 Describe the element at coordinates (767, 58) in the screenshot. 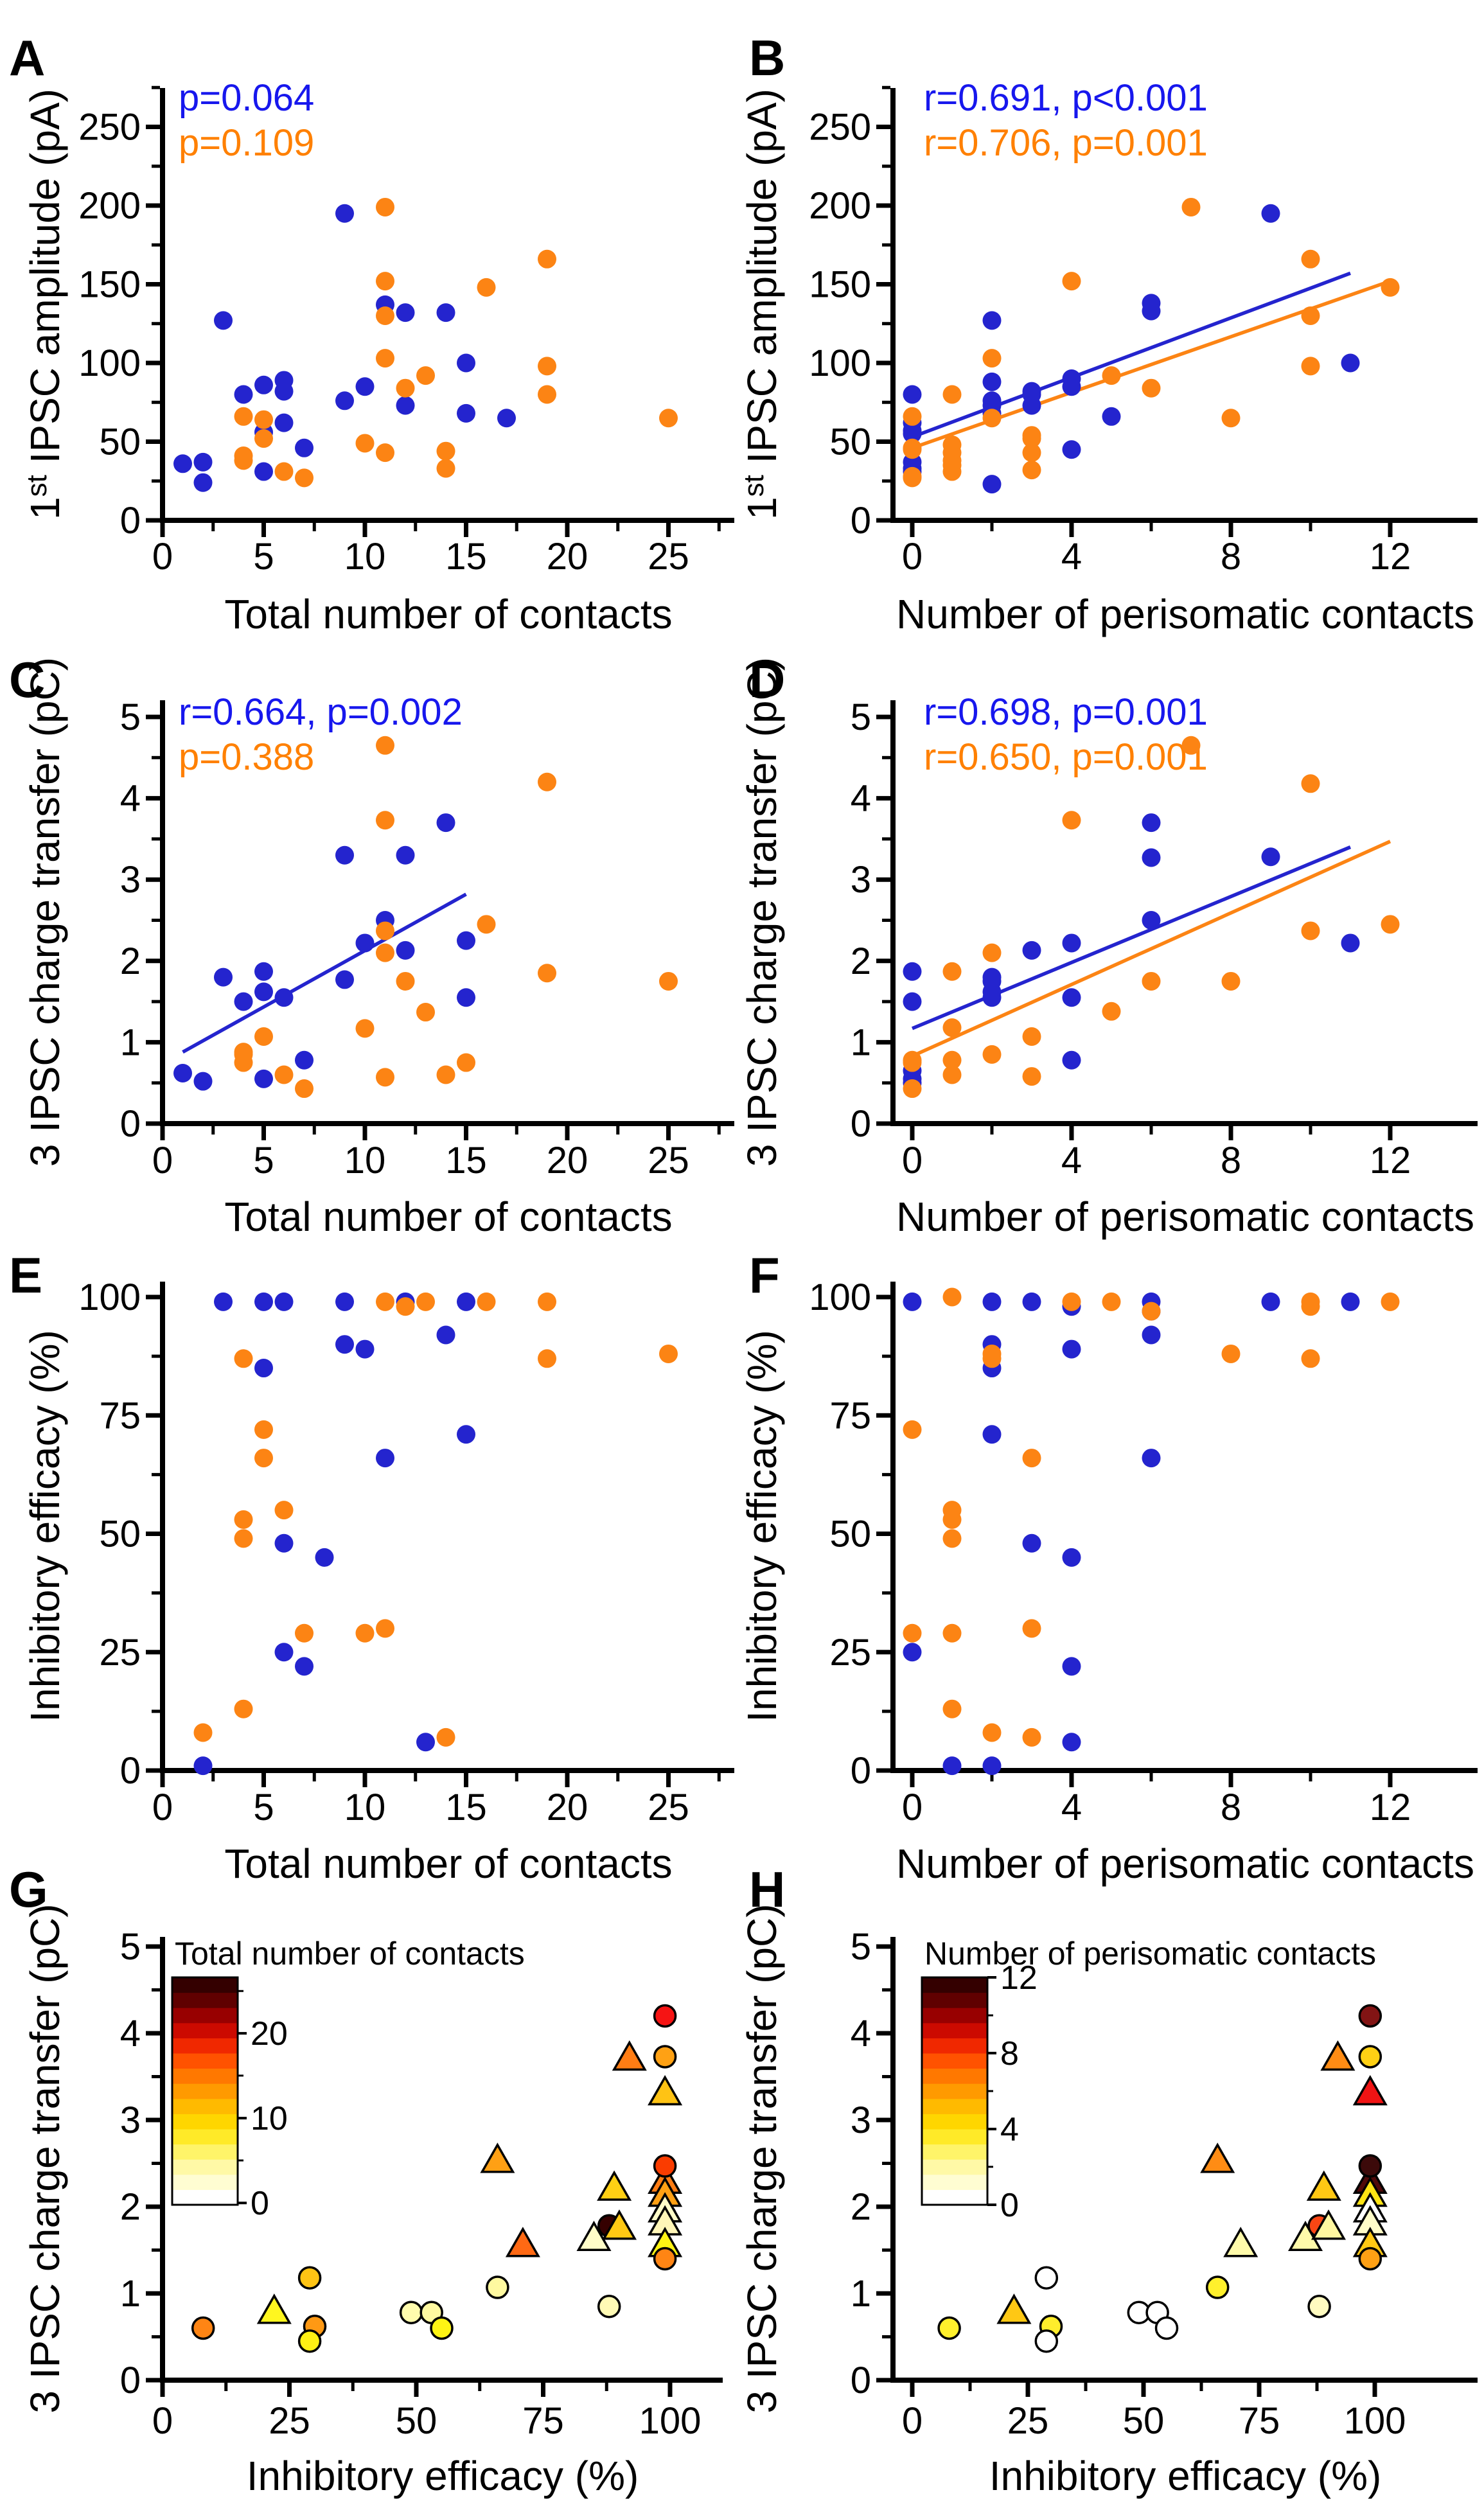

I see `panel-letter-B: B` at that location.